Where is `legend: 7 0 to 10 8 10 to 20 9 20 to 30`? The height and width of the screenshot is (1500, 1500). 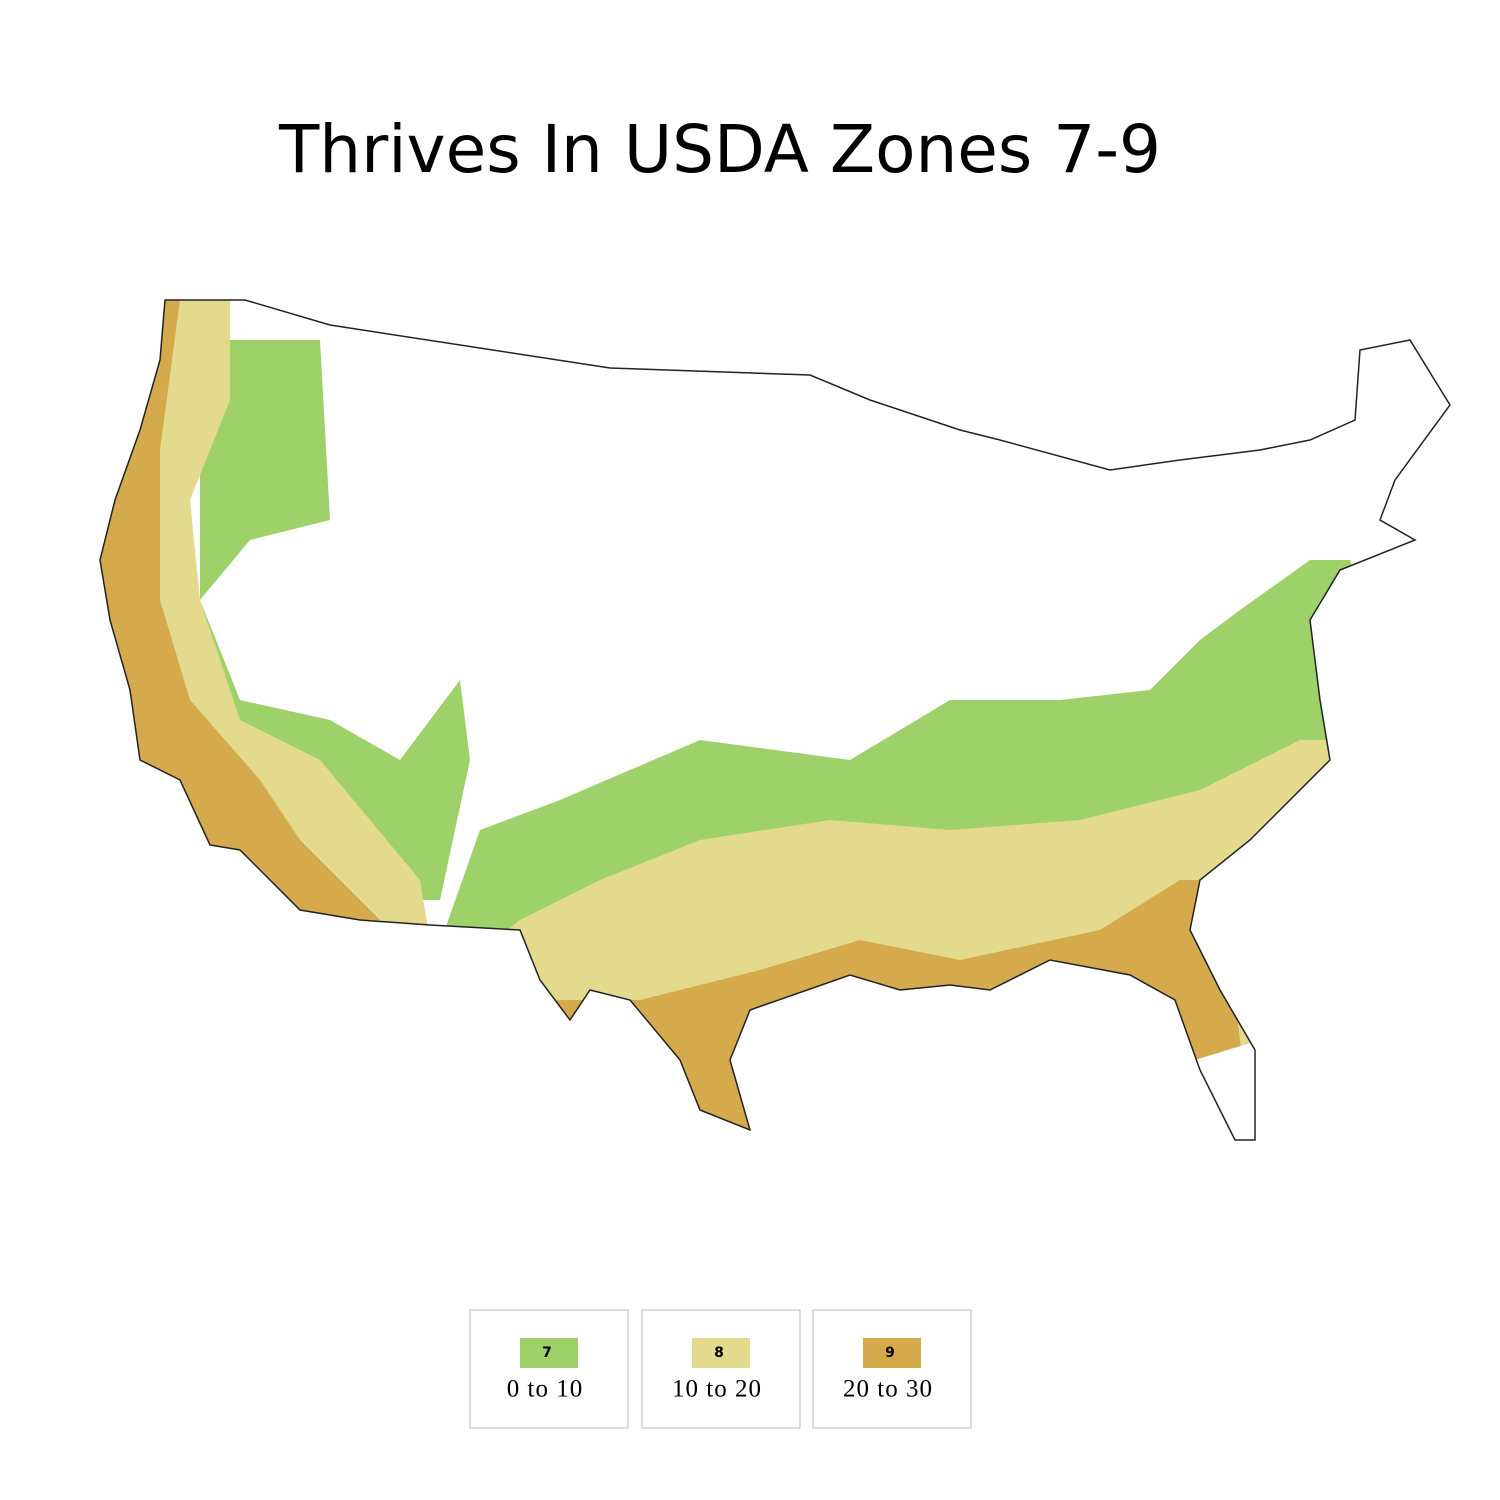
legend: 7 0 to 10 8 10 to 20 9 20 to 30 is located at coordinates (720, 1369).